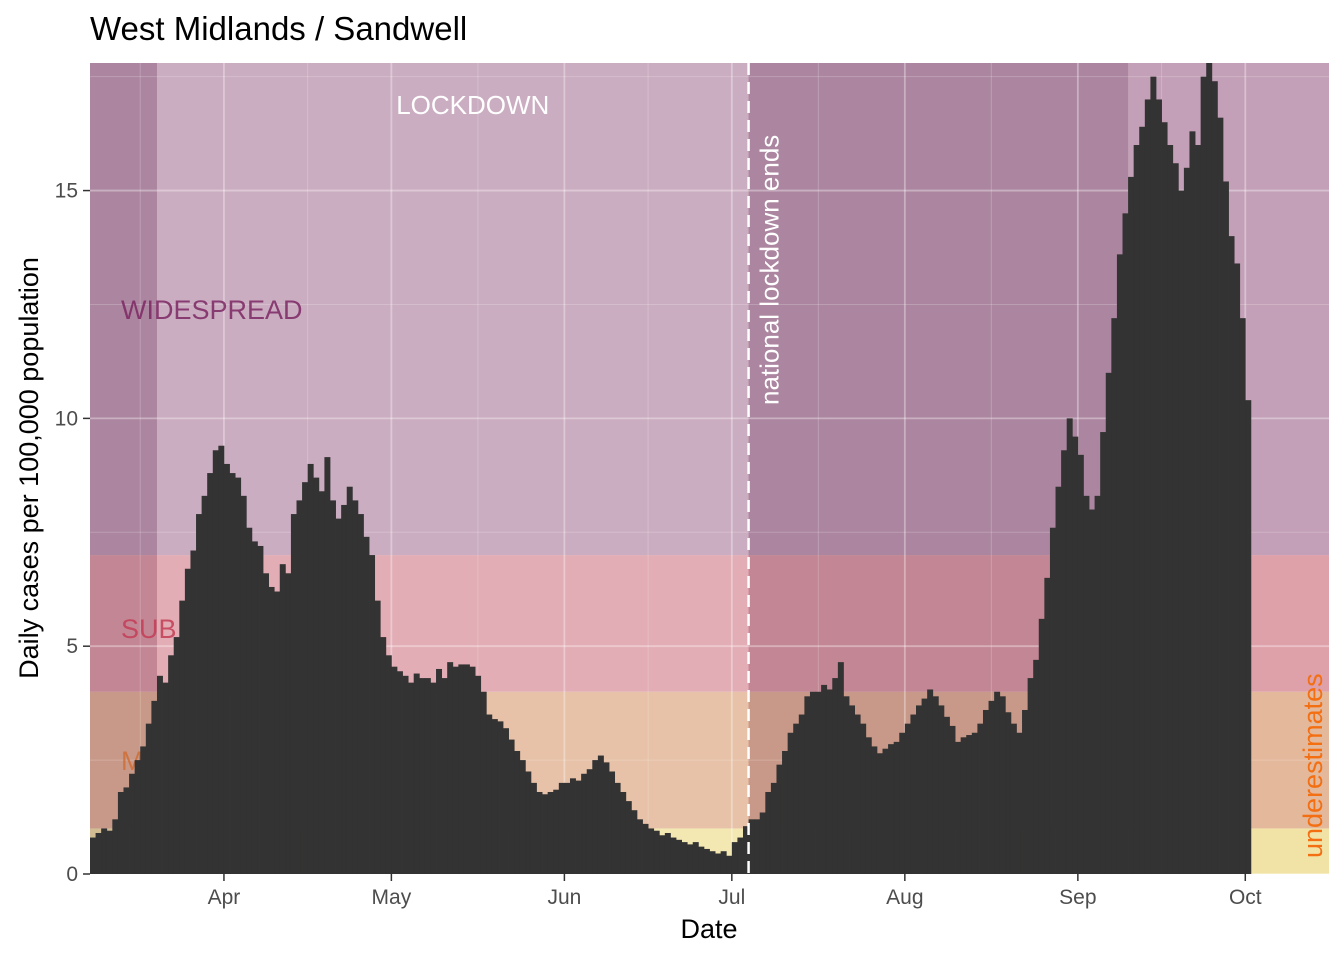 This screenshot has width=1344, height=960. What do you see at coordinates (735, 891) in the screenshot?
I see `x-axis: Apr May Jun Jul Aug Sep Oct` at bounding box center [735, 891].